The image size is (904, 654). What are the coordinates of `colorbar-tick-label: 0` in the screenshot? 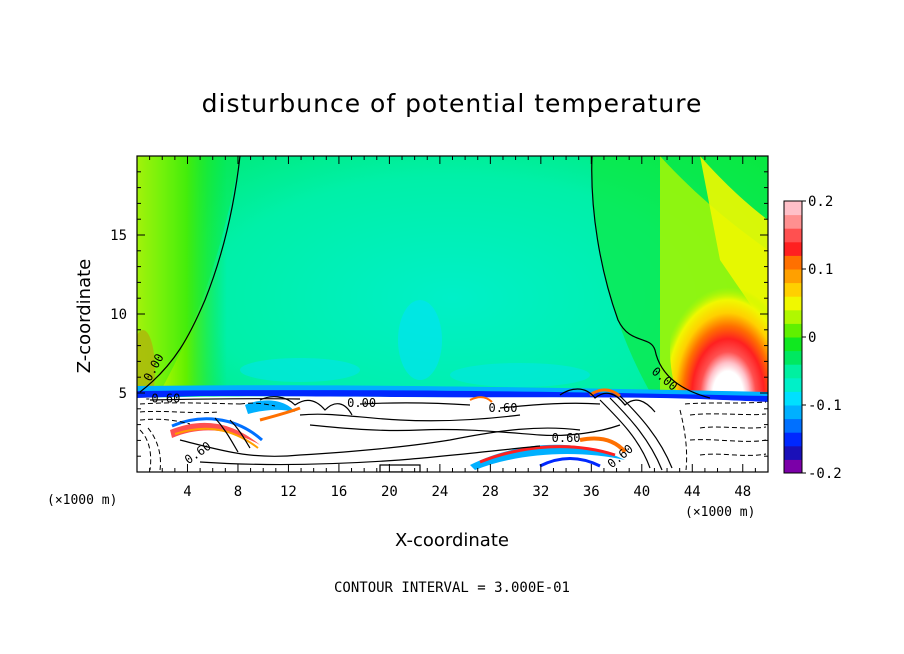 It's located at (812, 338).